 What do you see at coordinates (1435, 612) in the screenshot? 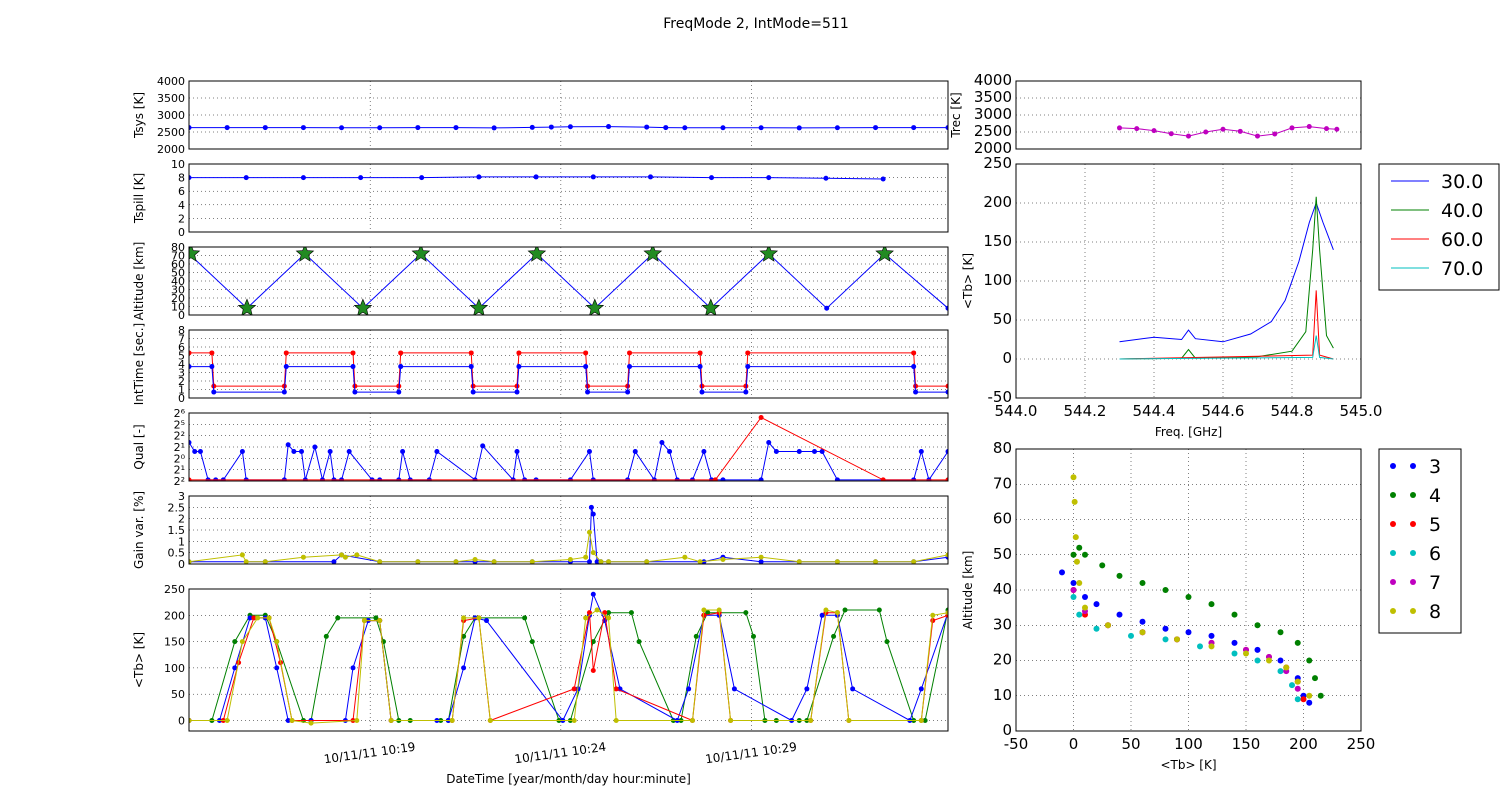
I see `legend-label: 8` at bounding box center [1435, 612].